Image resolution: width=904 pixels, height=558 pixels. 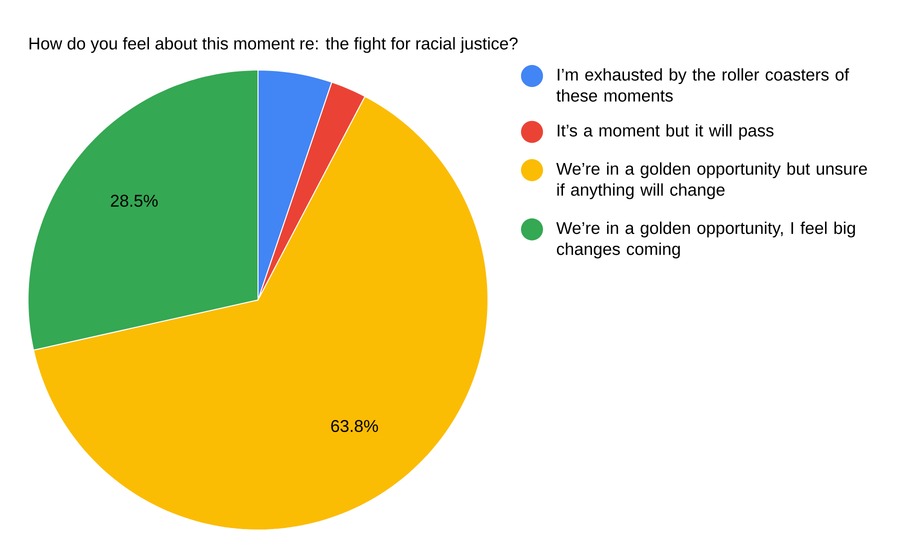 I want to click on legend-label: I’m exhausted by the roller coasters of these moments, so click(x=703, y=85).